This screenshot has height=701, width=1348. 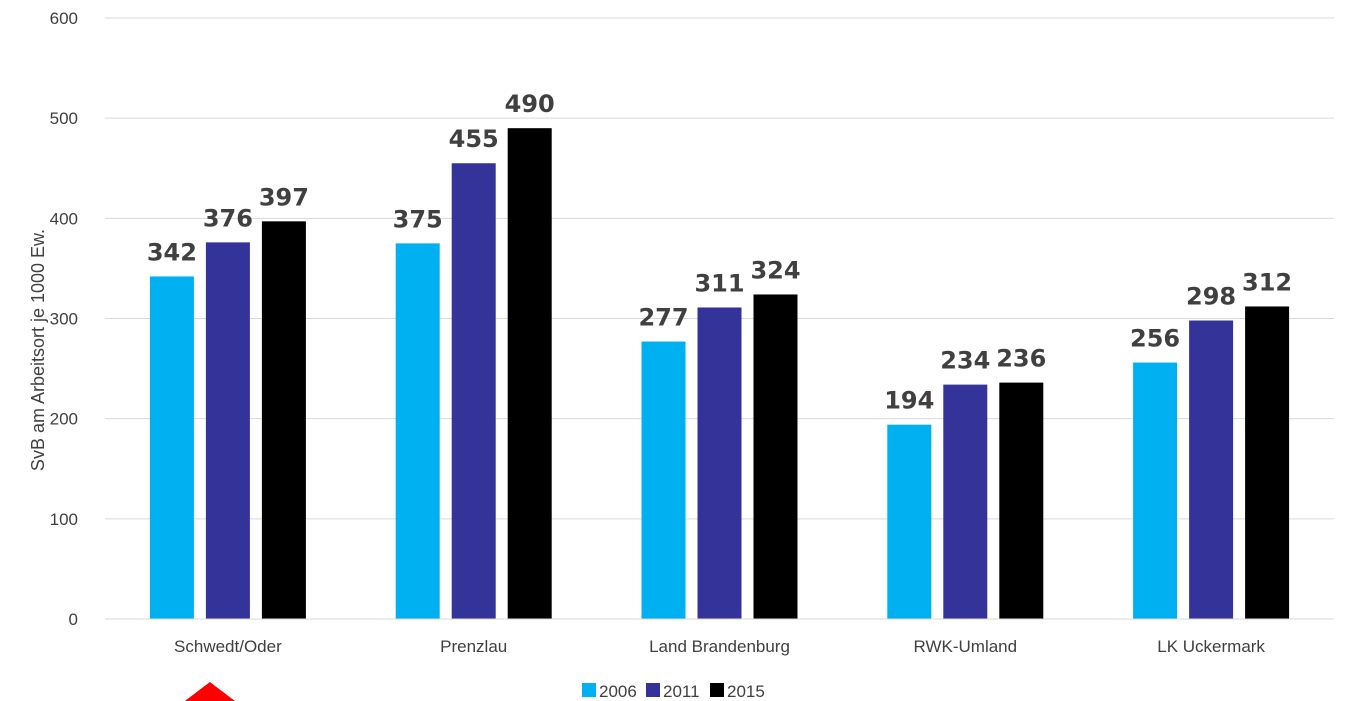 What do you see at coordinates (966, 646) in the screenshot?
I see `category-label: RWK-Umland` at bounding box center [966, 646].